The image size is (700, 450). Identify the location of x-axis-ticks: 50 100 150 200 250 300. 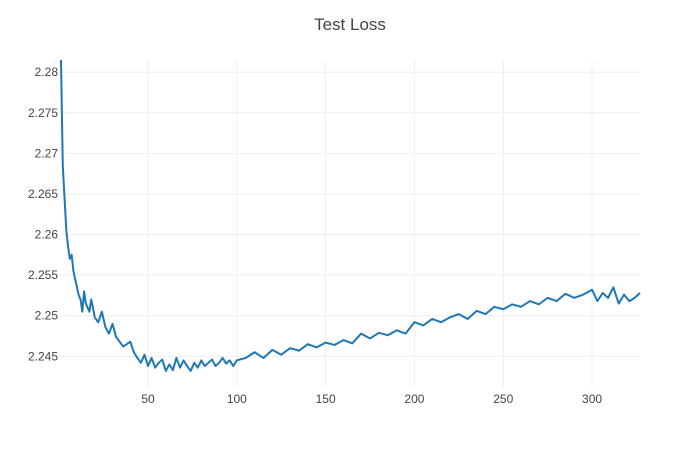
(371, 399).